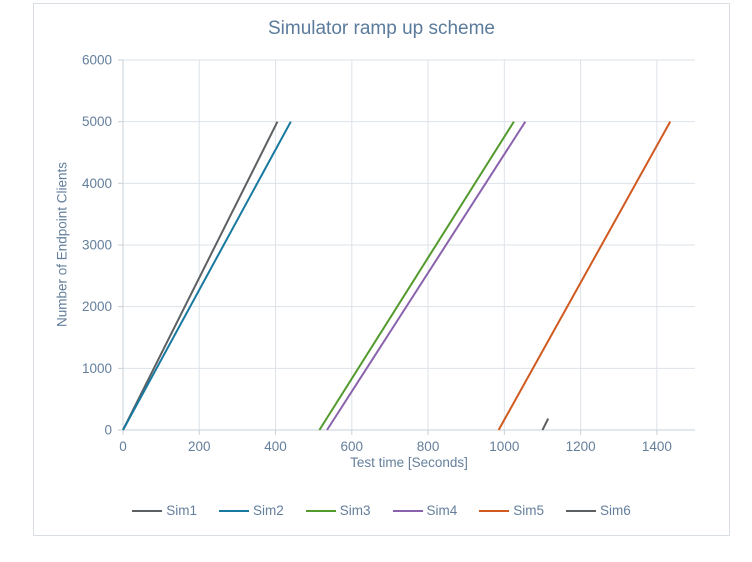  Describe the element at coordinates (416, 276) in the screenshot. I see `series-line-sim3` at that location.